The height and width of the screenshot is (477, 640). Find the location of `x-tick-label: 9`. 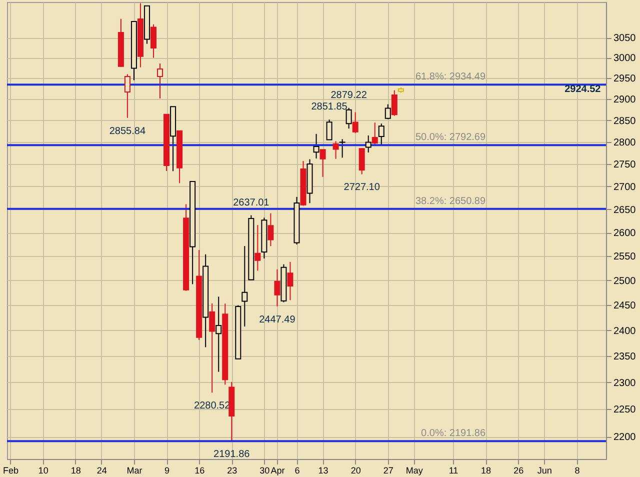

x-tick-label: 9 is located at coordinates (167, 471).